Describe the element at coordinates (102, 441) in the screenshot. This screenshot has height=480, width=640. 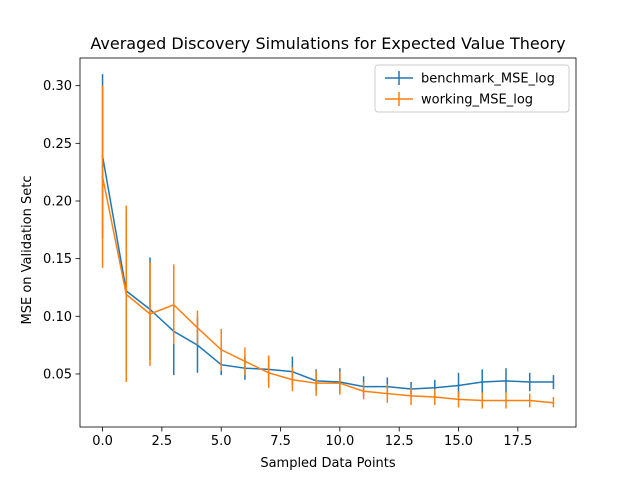
I see `x-tick-label-0: 0.0` at that location.